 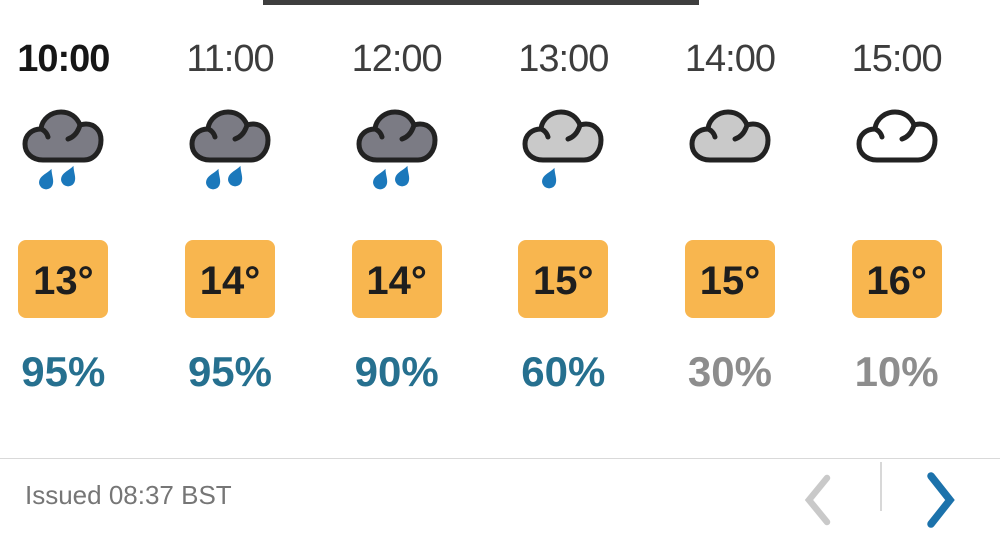 What do you see at coordinates (63, 59) in the screenshot?
I see `hour-time-label: 10:00` at bounding box center [63, 59].